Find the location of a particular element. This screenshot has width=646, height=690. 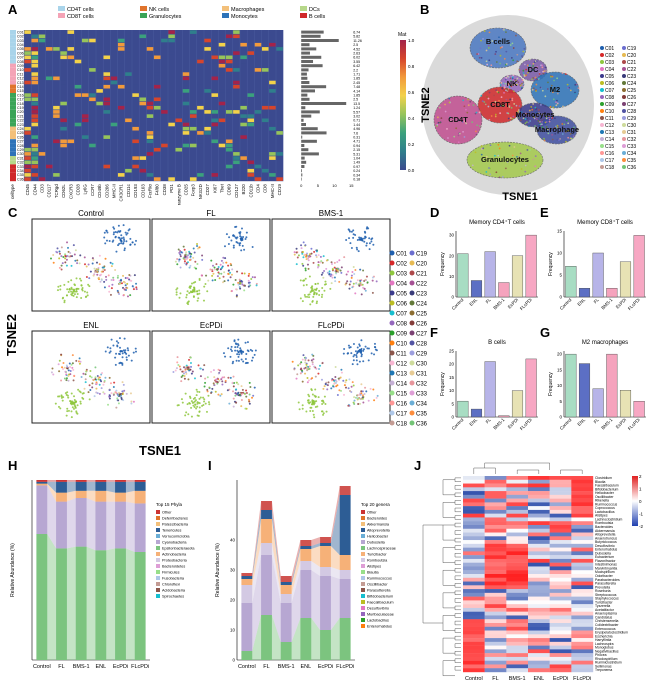

bar-enl is located at coordinates (584, 292).